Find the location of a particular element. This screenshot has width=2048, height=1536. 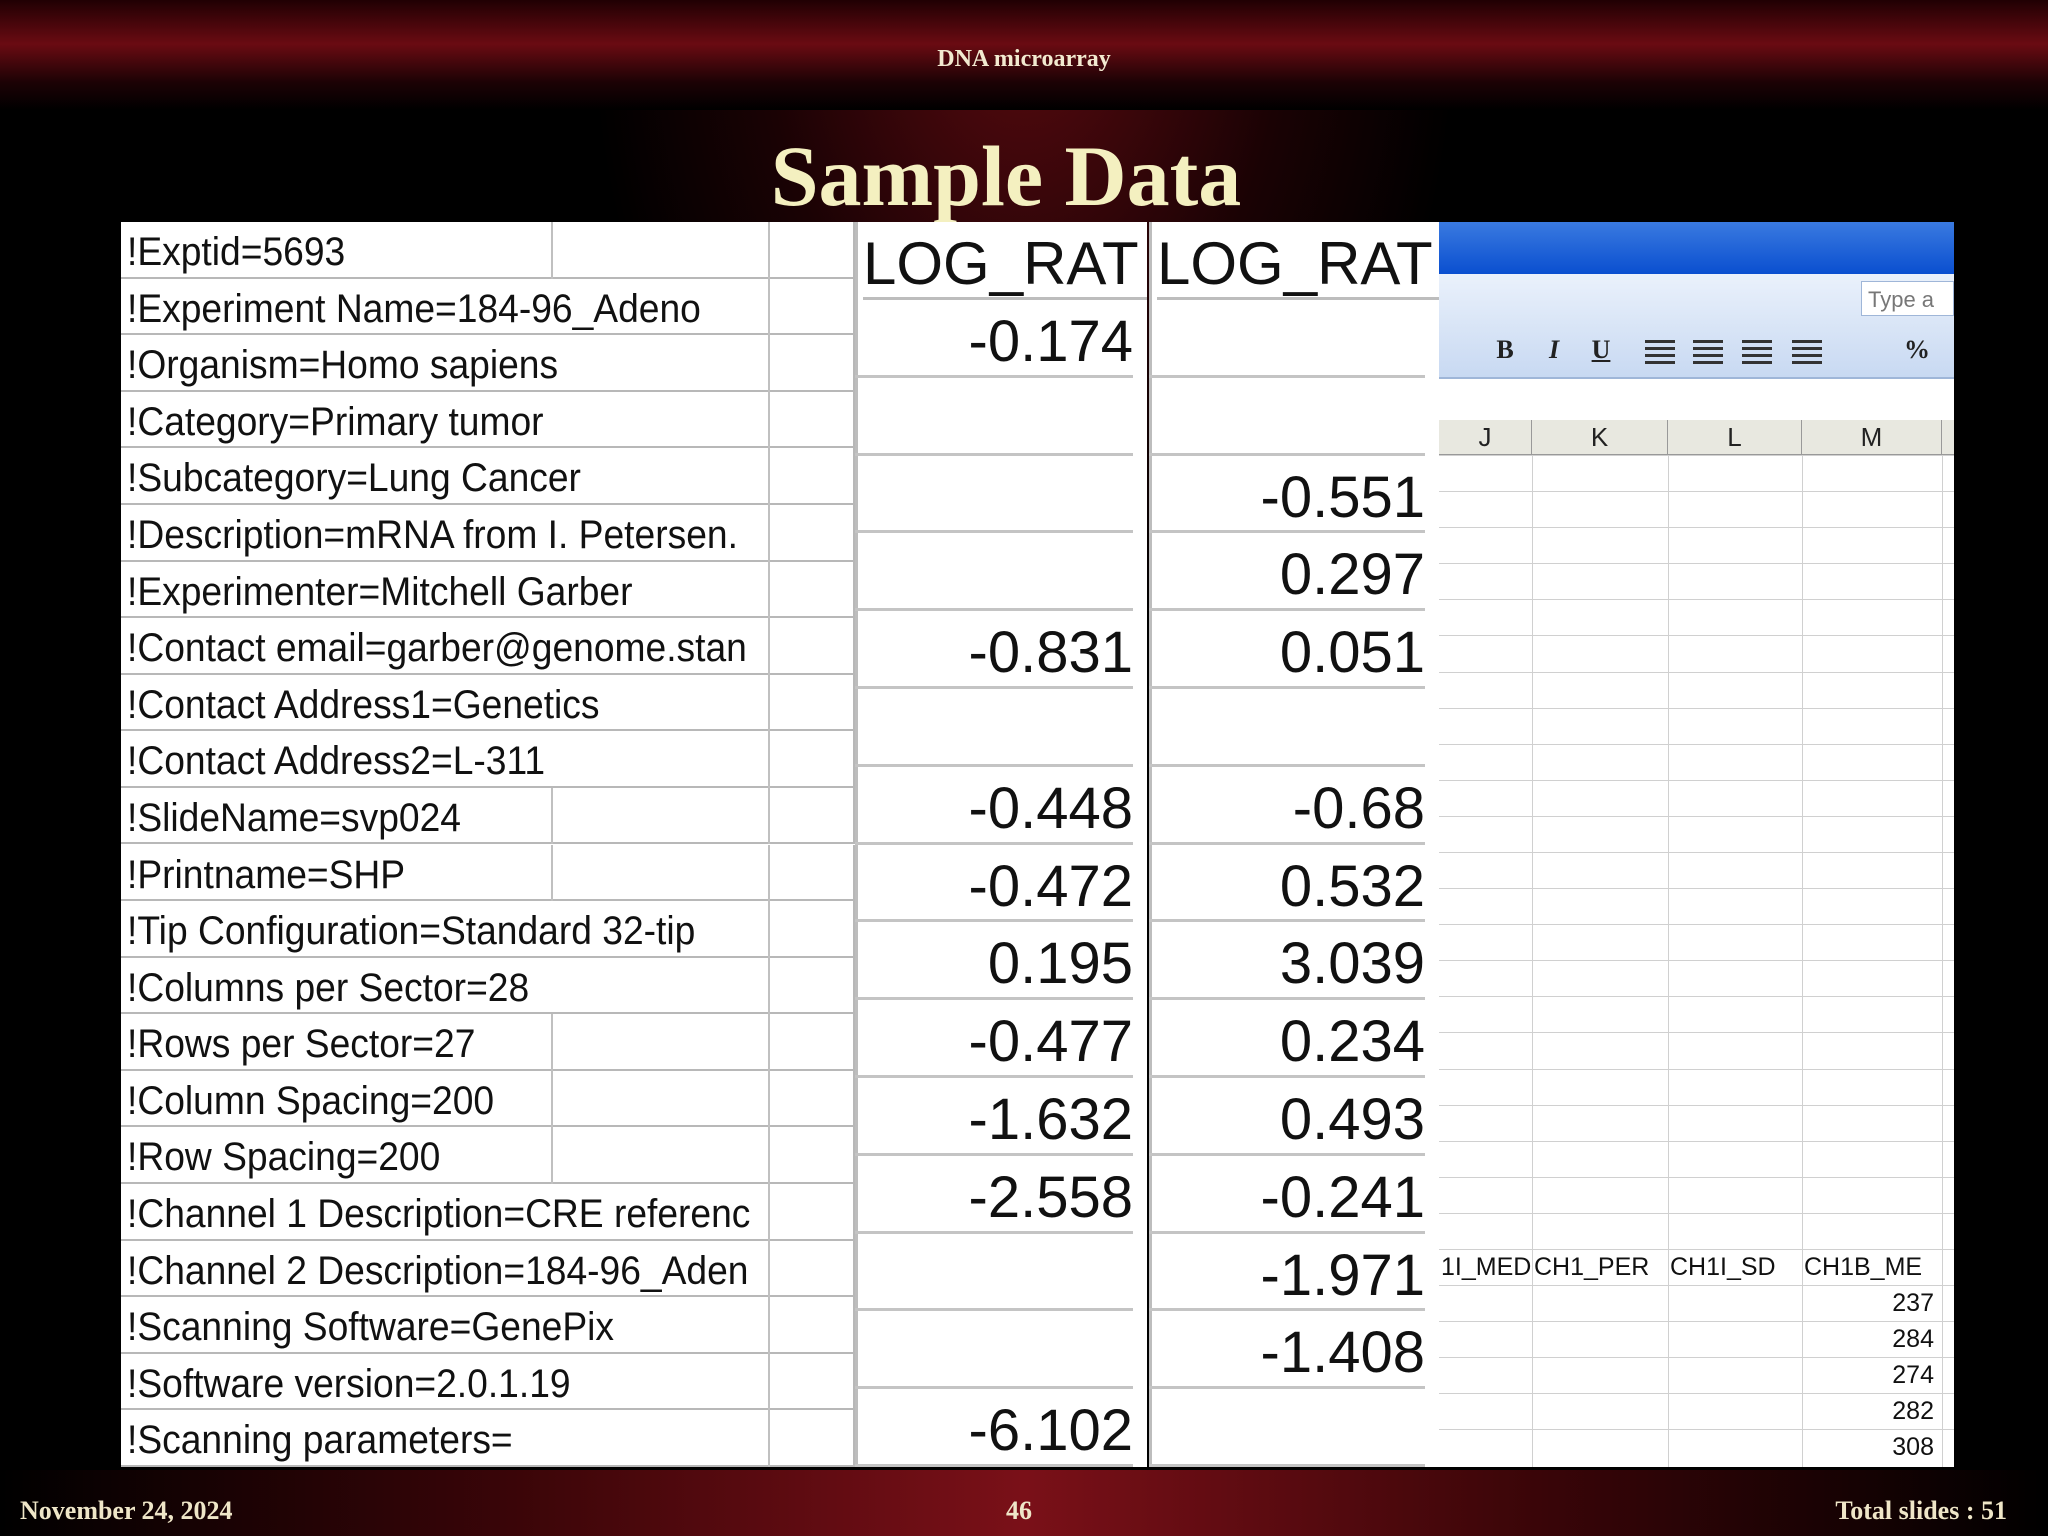

slide-title: Sample Data is located at coordinates (1006, 176).